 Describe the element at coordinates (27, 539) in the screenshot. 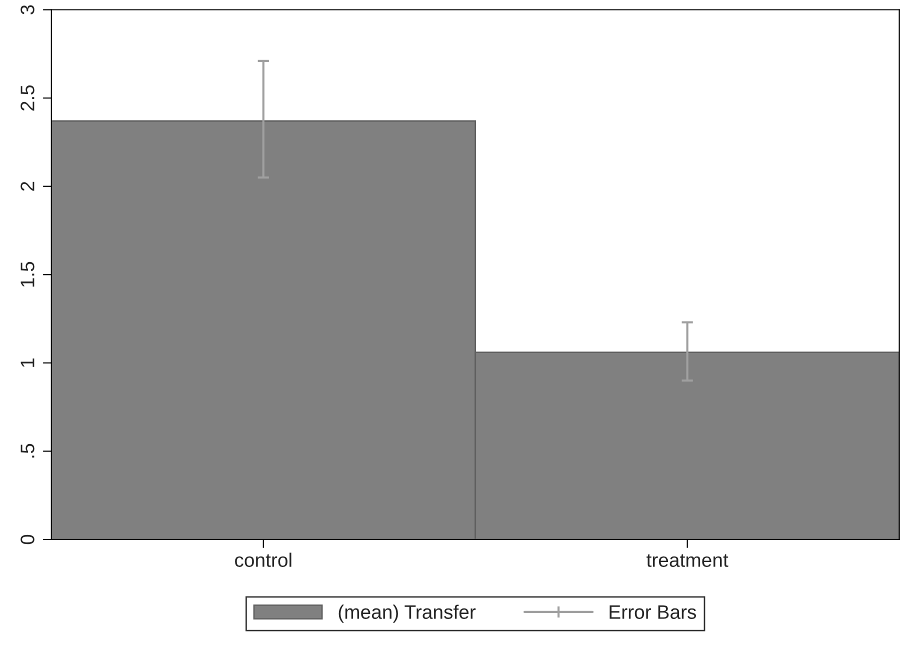

I see `y-tick-label: 0` at that location.